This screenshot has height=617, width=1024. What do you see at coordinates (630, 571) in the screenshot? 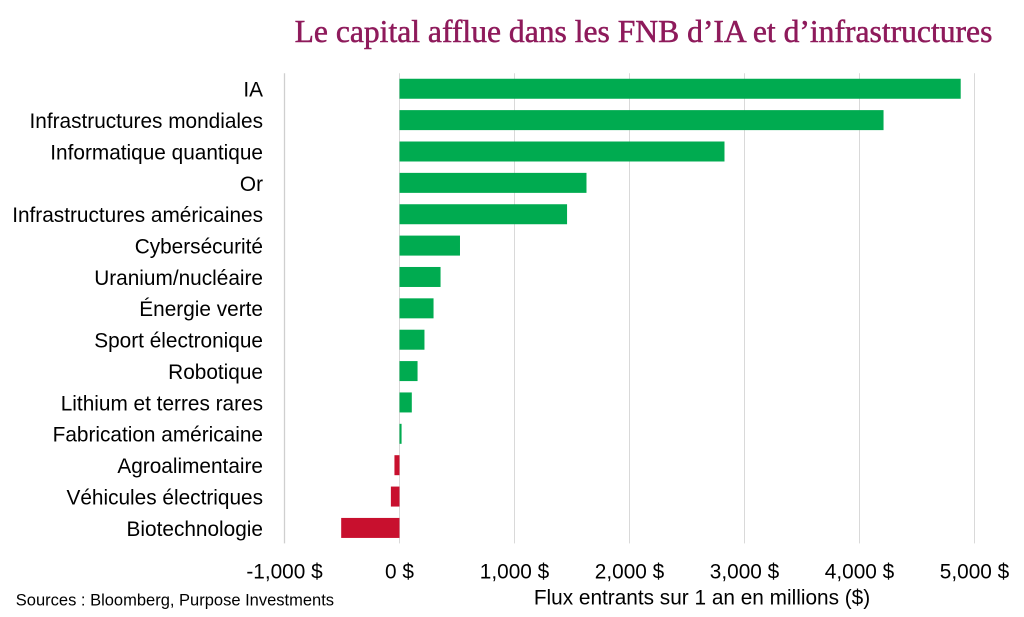
I see `svg-text: 2,000 $` at bounding box center [630, 571].